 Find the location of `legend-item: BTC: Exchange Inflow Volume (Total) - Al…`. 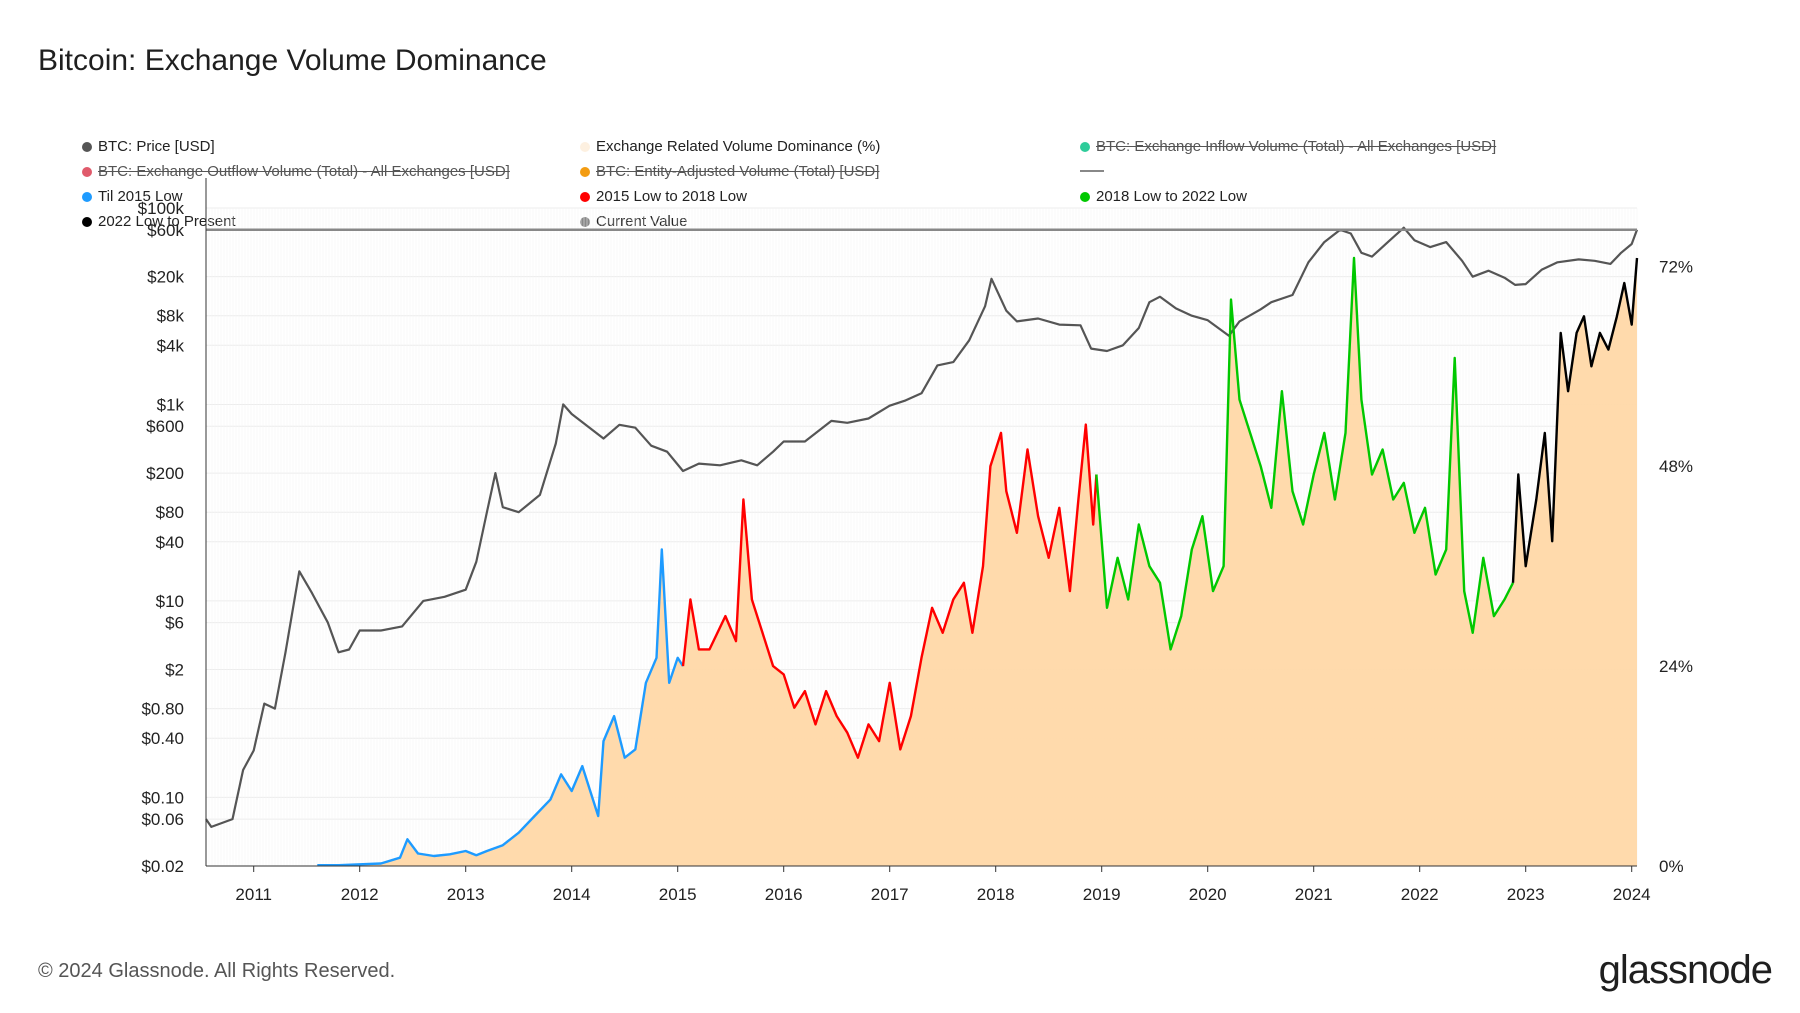

legend-item: BTC: Exchange Inflow Volume (Total) - Al… is located at coordinates (1288, 146).